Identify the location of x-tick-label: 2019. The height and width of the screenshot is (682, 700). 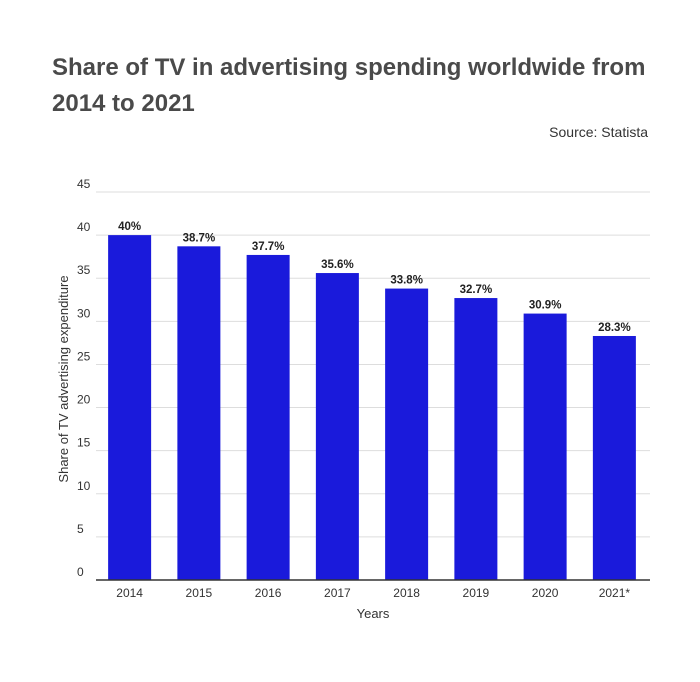
(476, 593).